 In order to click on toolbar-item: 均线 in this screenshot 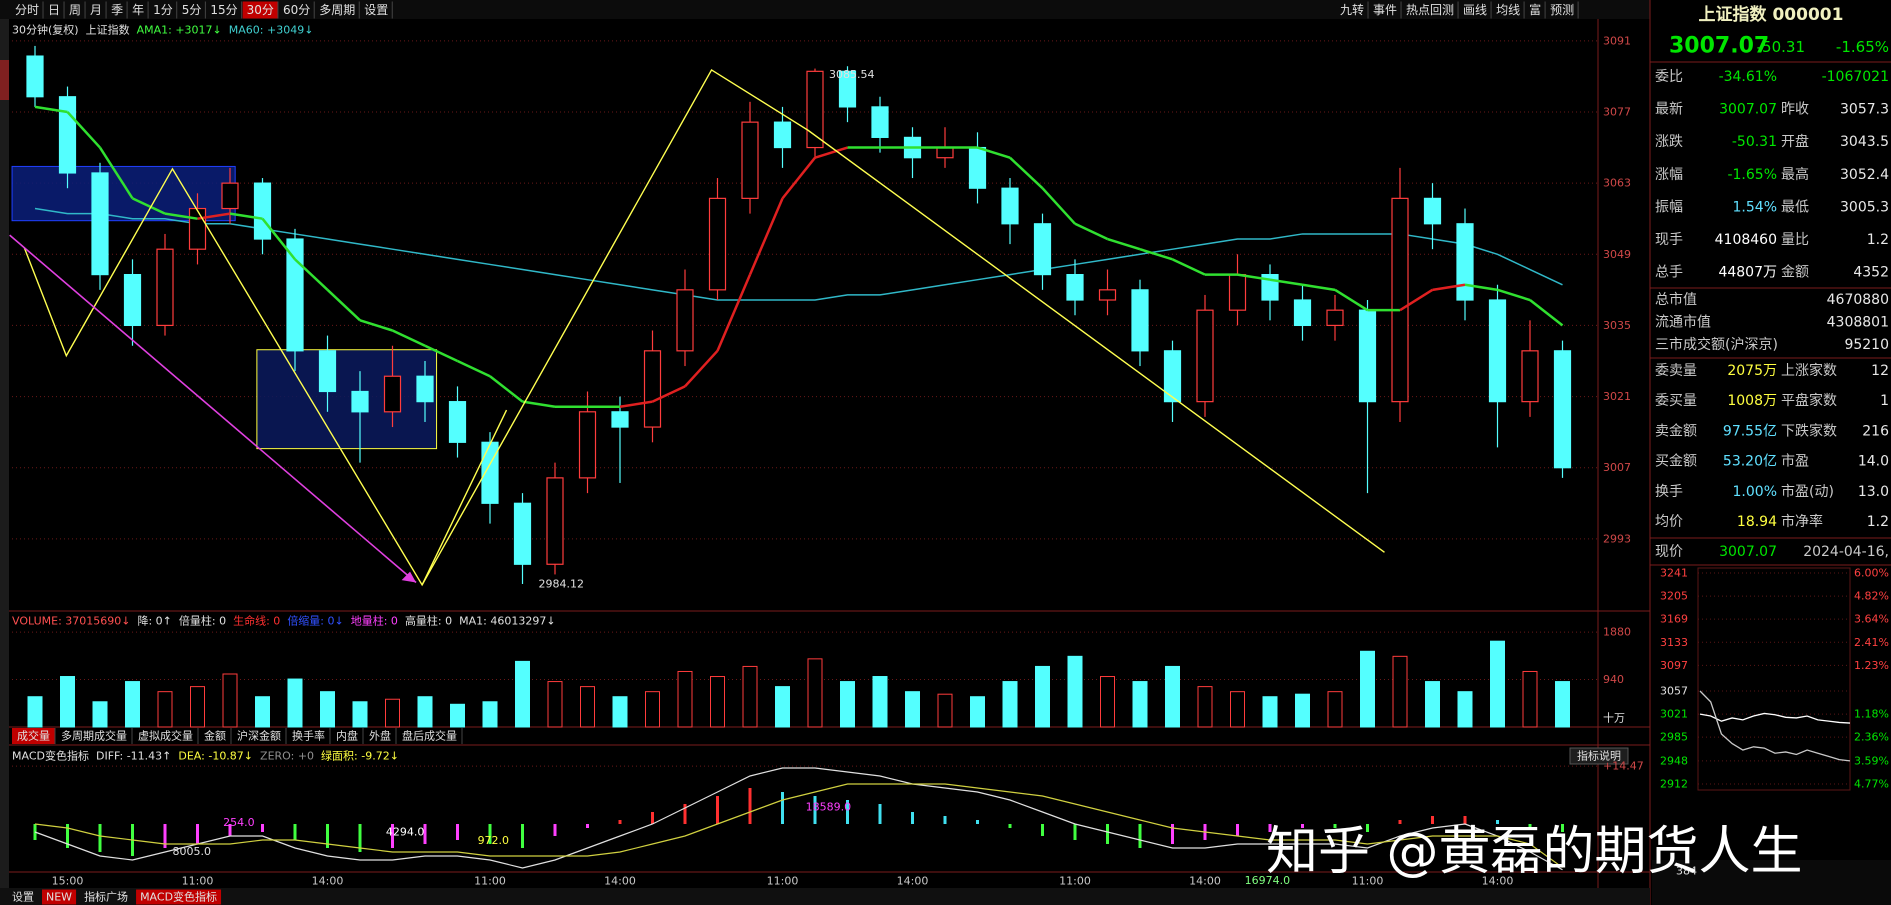, I will do `click(1508, 10)`.